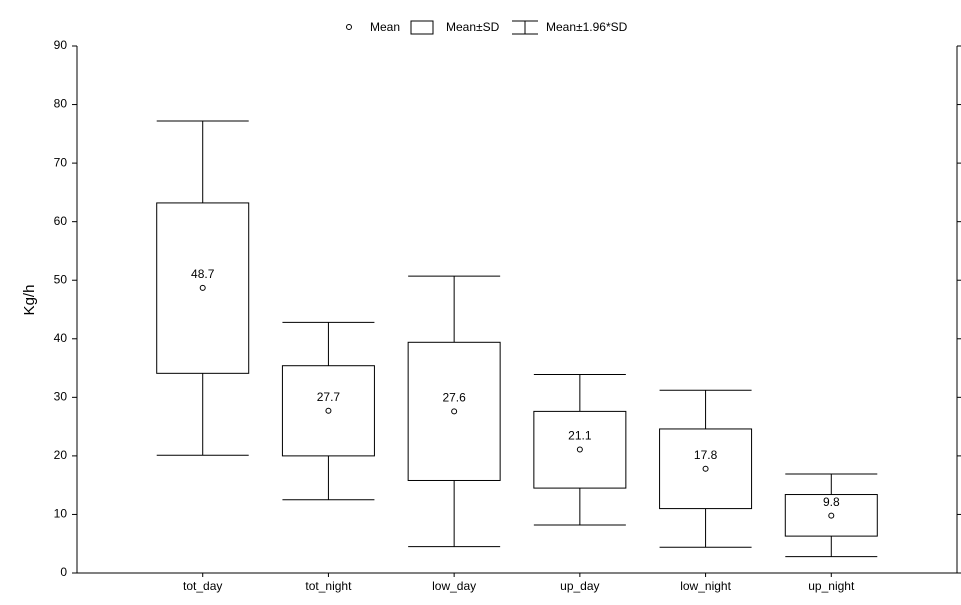  I want to click on x-tick-label: low_night, so click(705, 586).